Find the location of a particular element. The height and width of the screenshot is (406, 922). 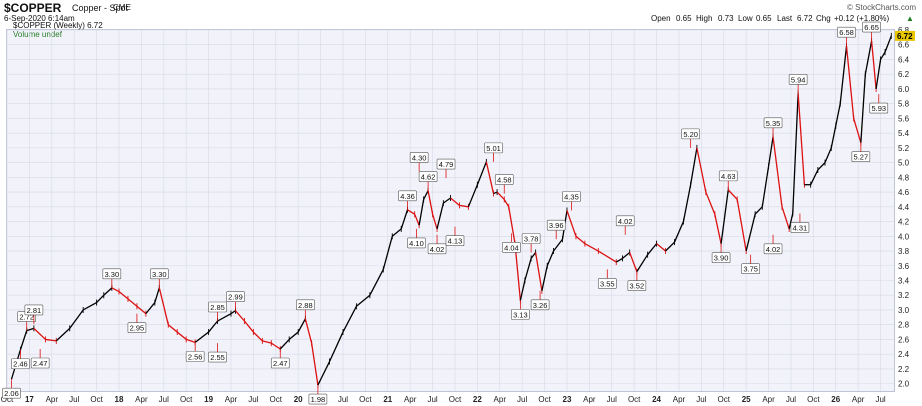

x-tick-label: 19 is located at coordinates (208, 399).